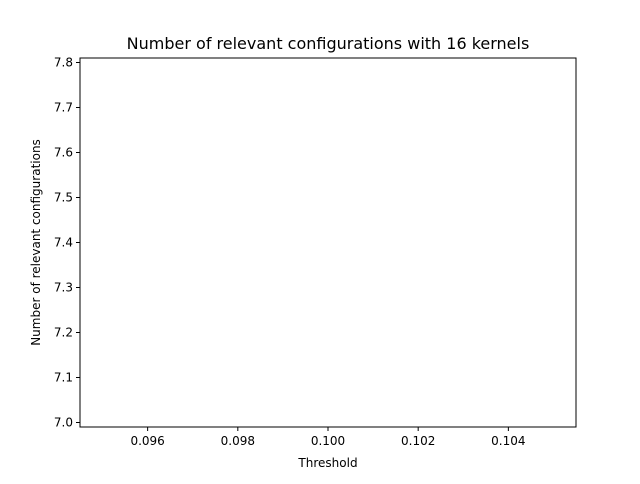 The width and height of the screenshot is (640, 484). I want to click on y-tick-label: 7.2, so click(63, 333).